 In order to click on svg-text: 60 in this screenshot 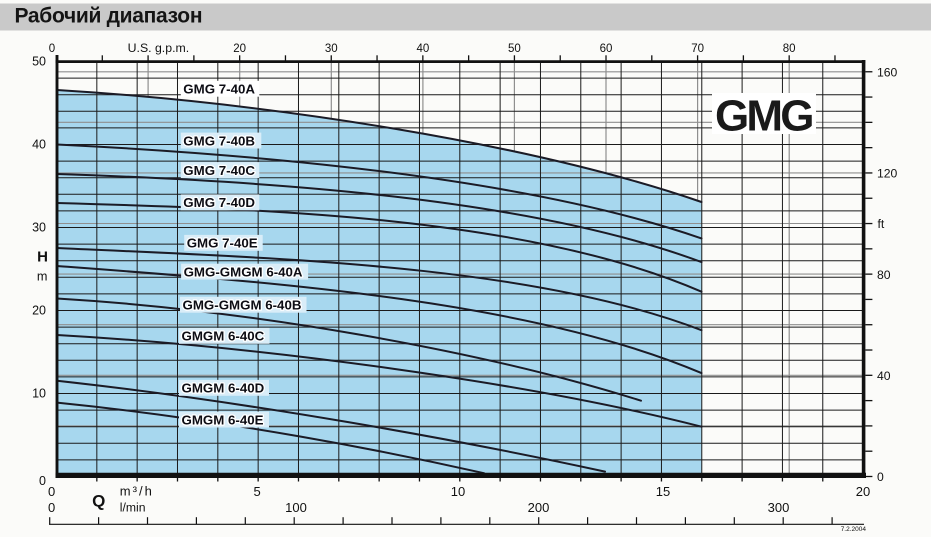, I will do `click(606, 49)`.